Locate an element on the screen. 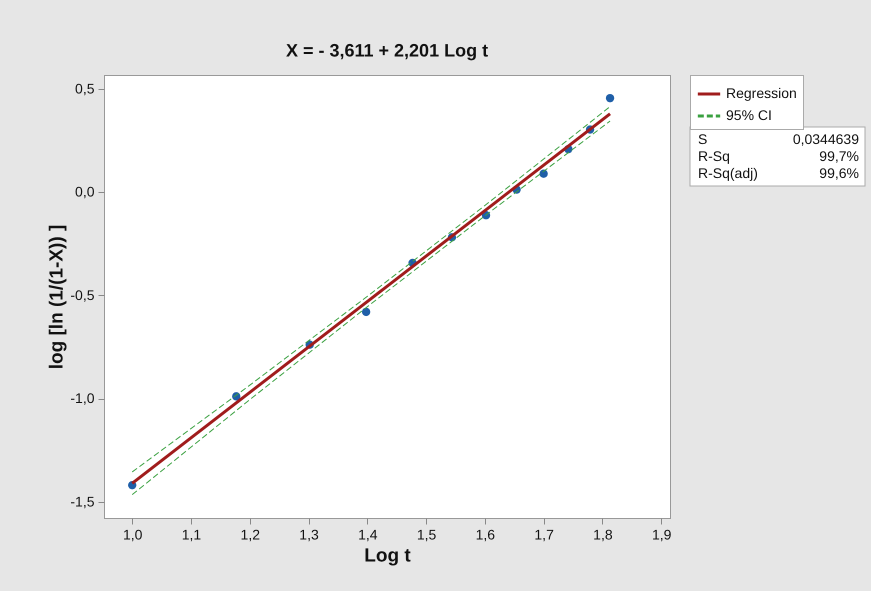  y-tick-label: -1,5 is located at coordinates (82, 501).